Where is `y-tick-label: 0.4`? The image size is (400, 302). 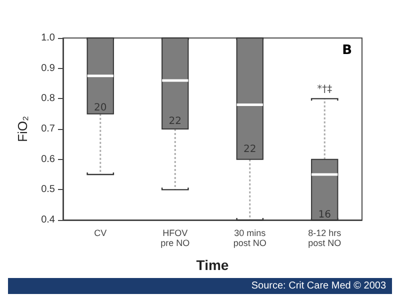
y-tick-label: 0.4 is located at coordinates (48, 220).